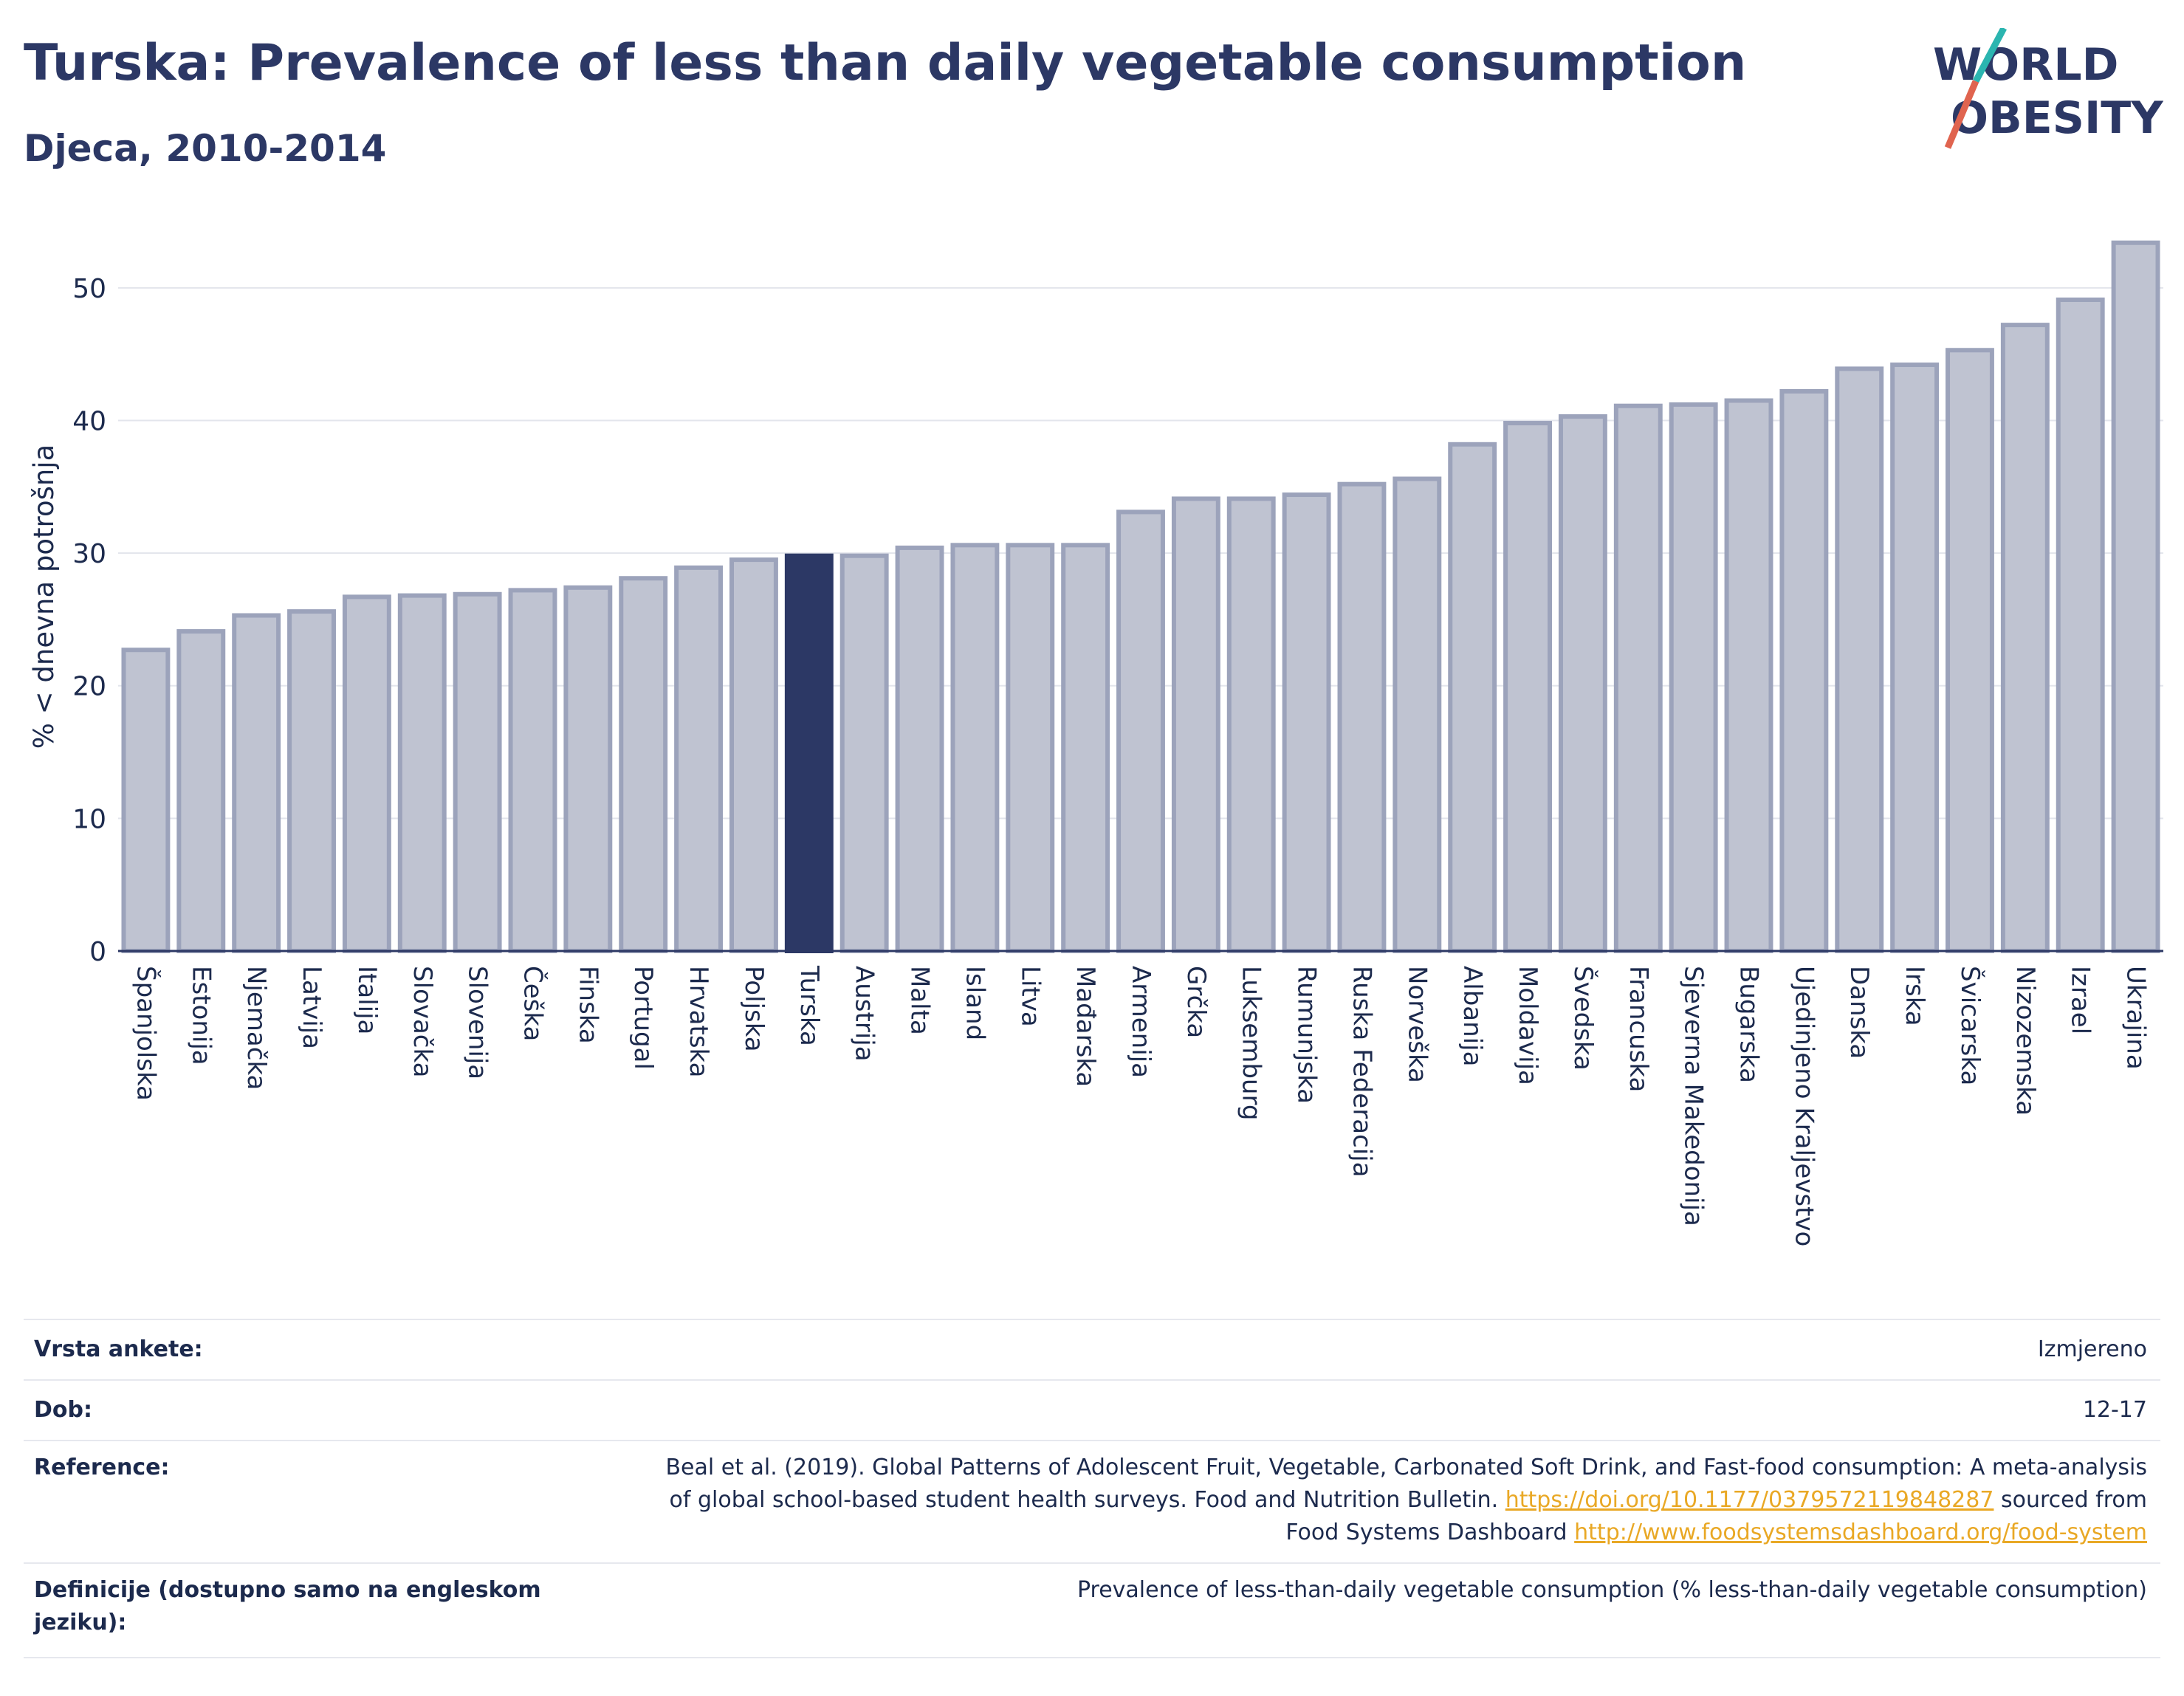  Describe the element at coordinates (89, 687) in the screenshot. I see `y-tick-label: 20` at that location.